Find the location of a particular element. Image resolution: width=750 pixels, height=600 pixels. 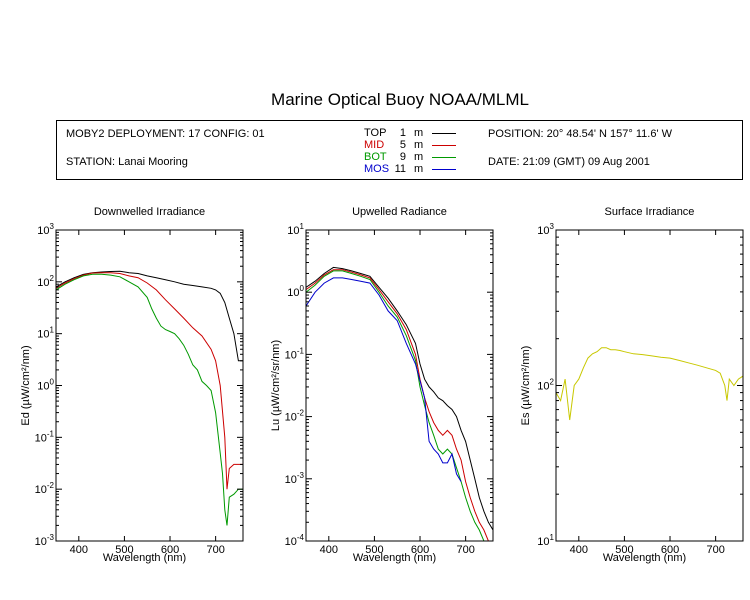

legend-label-bot: BOT is located at coordinates (375, 157).